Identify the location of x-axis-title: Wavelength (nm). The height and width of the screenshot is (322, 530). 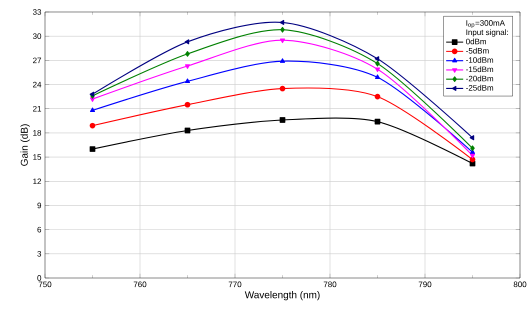
(282, 295).